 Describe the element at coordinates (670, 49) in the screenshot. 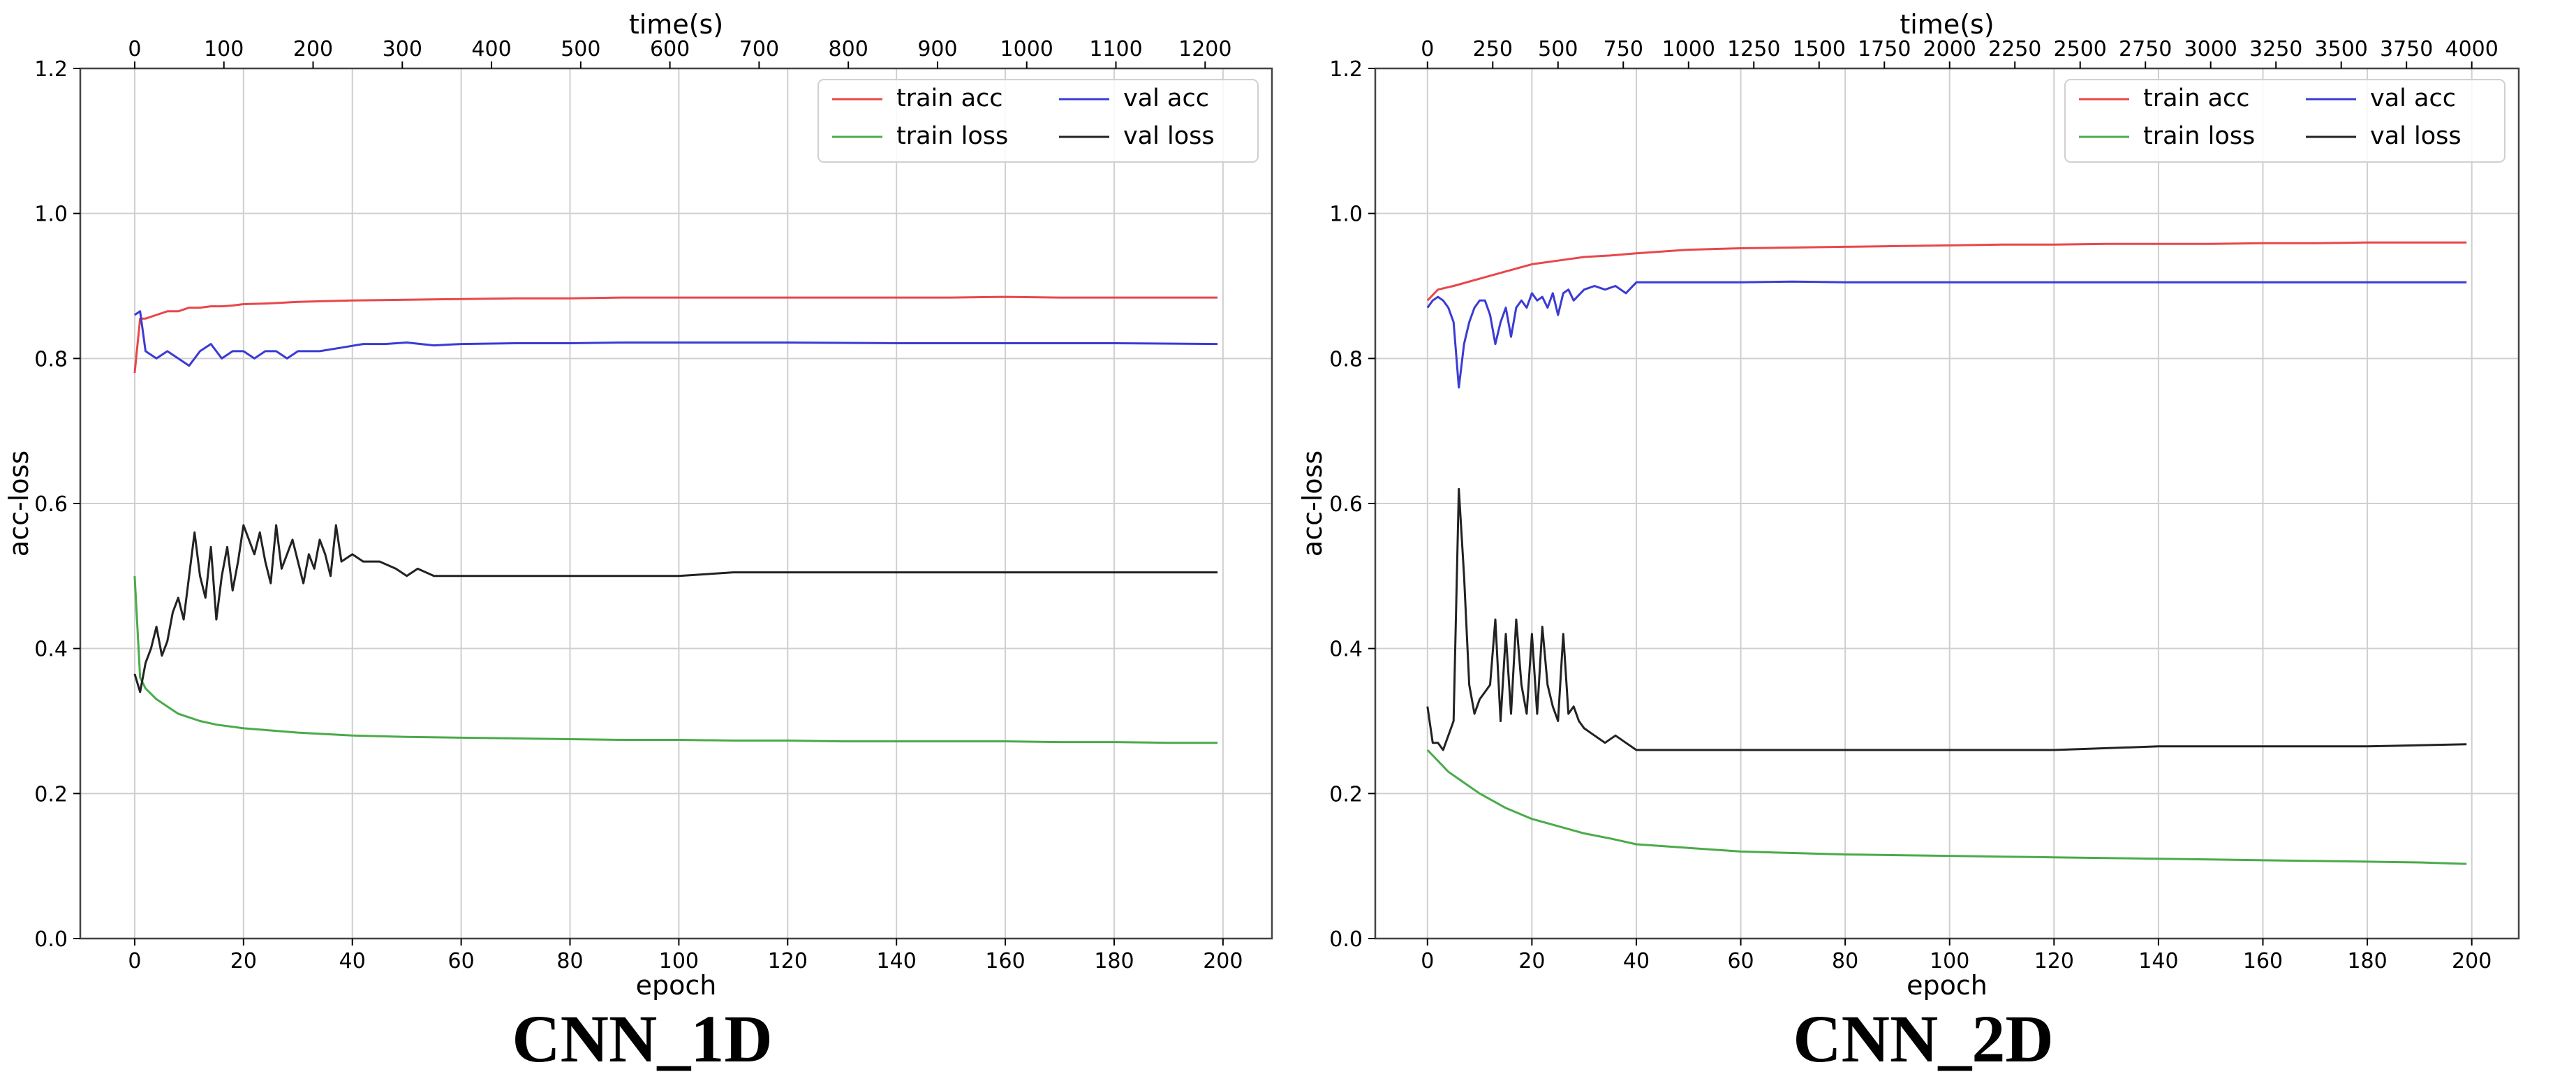

I see `top-tick-label: 600` at that location.